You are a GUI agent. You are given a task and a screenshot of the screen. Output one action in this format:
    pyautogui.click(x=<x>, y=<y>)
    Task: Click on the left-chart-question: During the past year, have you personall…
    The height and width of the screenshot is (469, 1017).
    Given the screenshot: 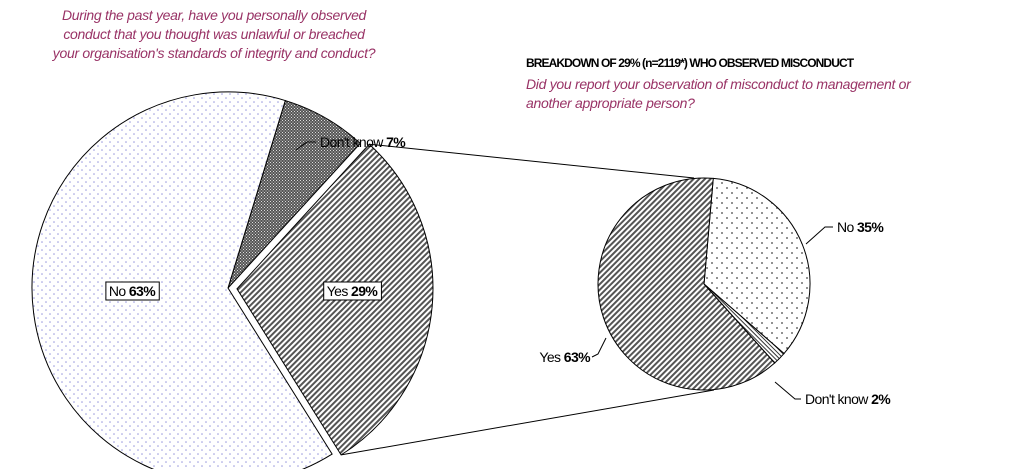 What is the action you would take?
    pyautogui.click(x=214, y=34)
    